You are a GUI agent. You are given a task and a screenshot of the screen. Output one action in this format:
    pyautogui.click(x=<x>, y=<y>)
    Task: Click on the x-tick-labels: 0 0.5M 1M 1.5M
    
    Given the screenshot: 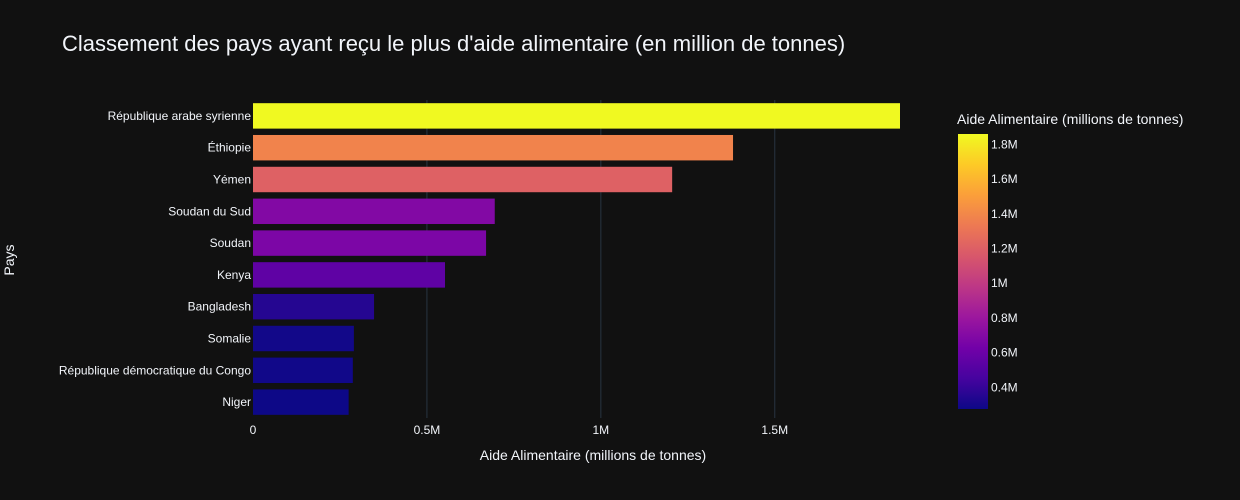 What is the action you would take?
    pyautogui.click(x=519, y=430)
    